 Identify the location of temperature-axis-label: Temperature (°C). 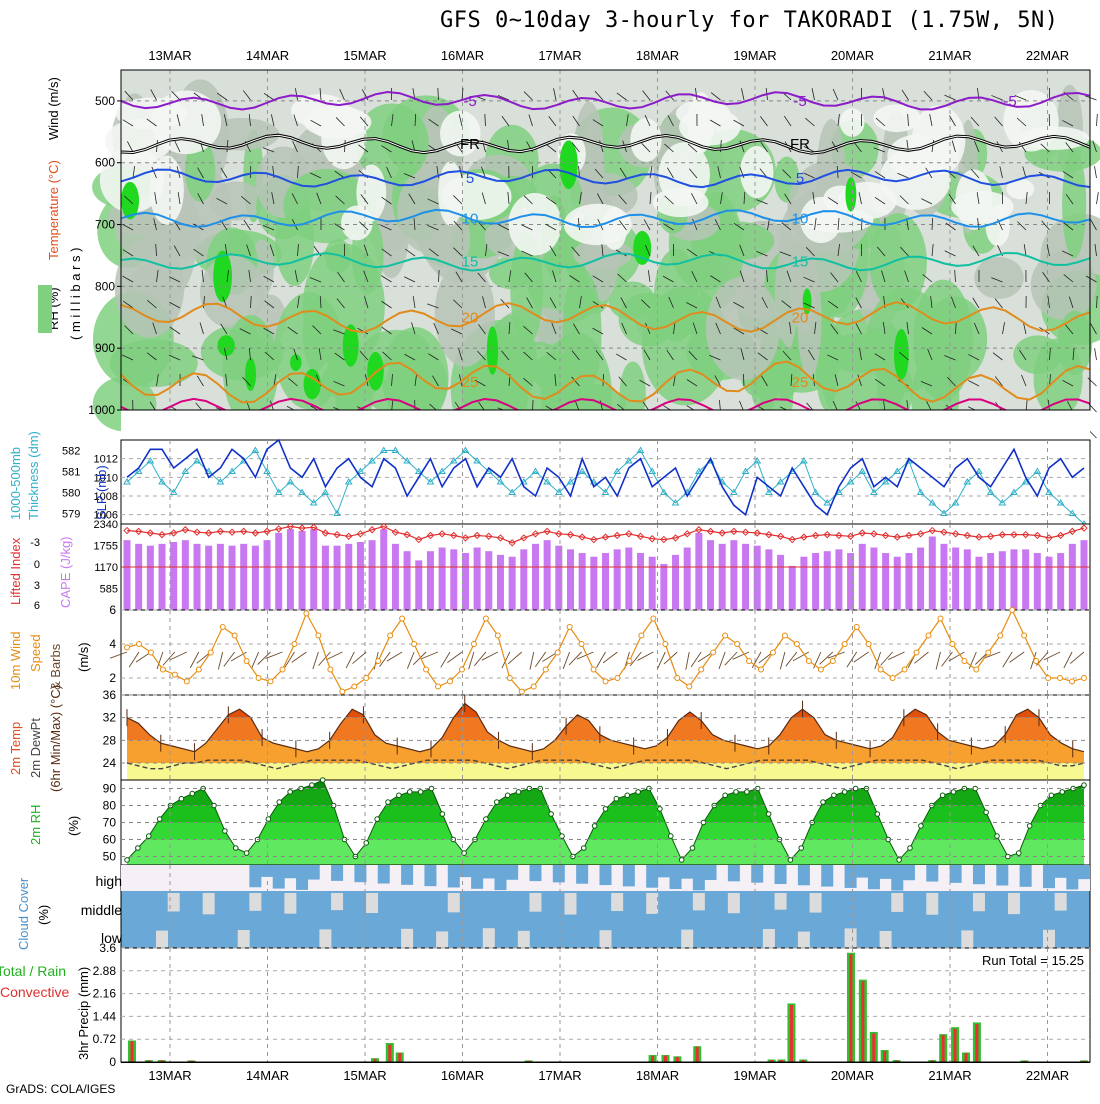
(53, 210).